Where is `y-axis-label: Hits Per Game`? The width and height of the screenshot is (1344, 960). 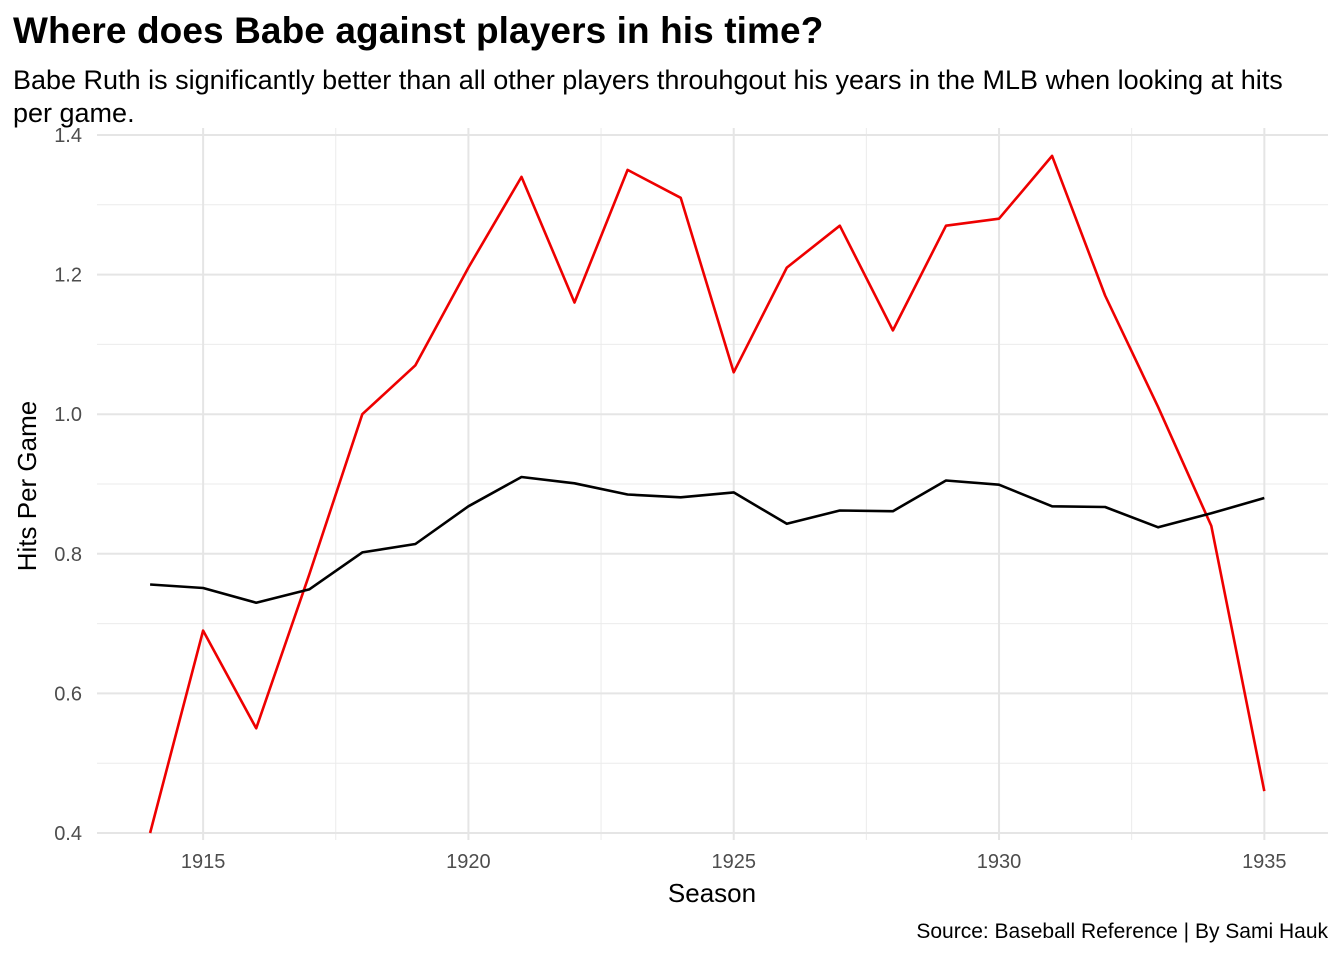 y-axis-label: Hits Per Game is located at coordinates (27, 486).